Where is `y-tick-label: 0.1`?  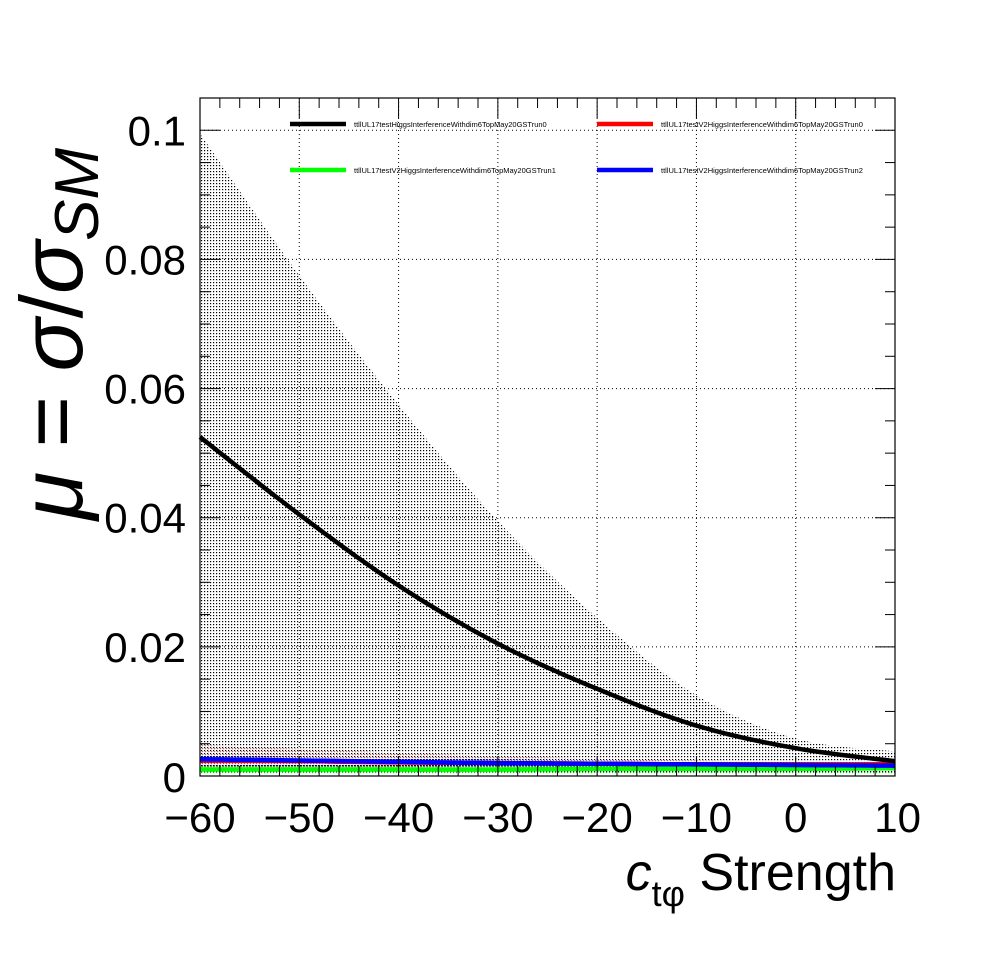
y-tick-label: 0.1 is located at coordinates (157, 130).